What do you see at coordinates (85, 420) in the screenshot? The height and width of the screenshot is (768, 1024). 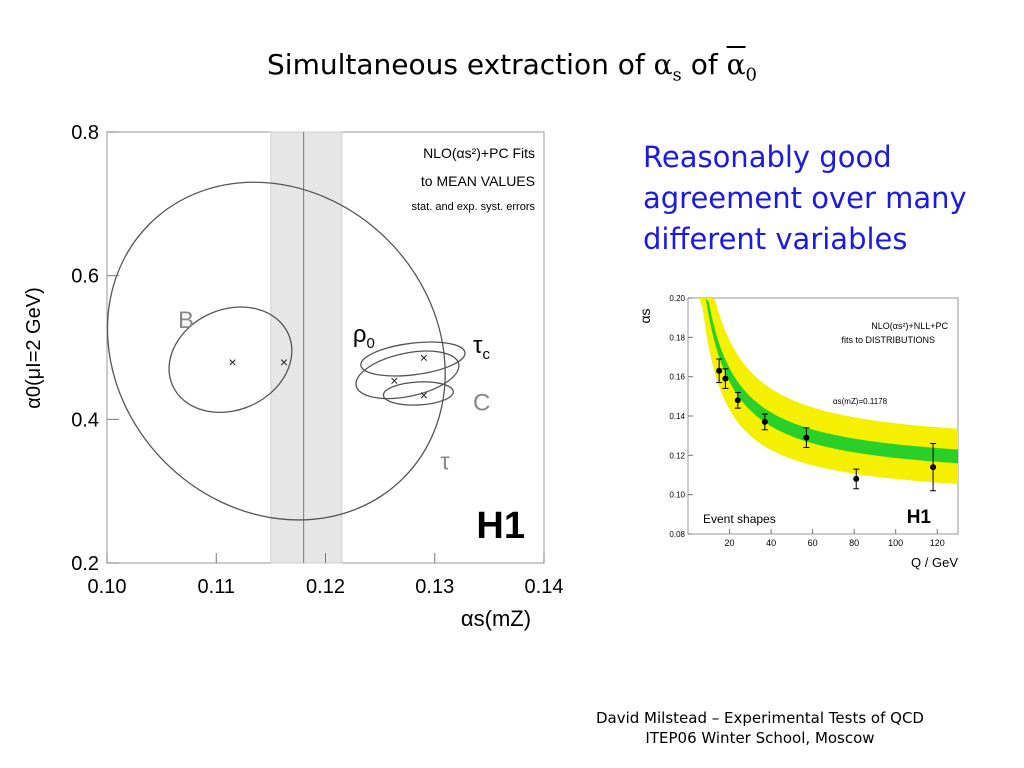 I see `y-tick-label-1: 0.4` at bounding box center [85, 420].